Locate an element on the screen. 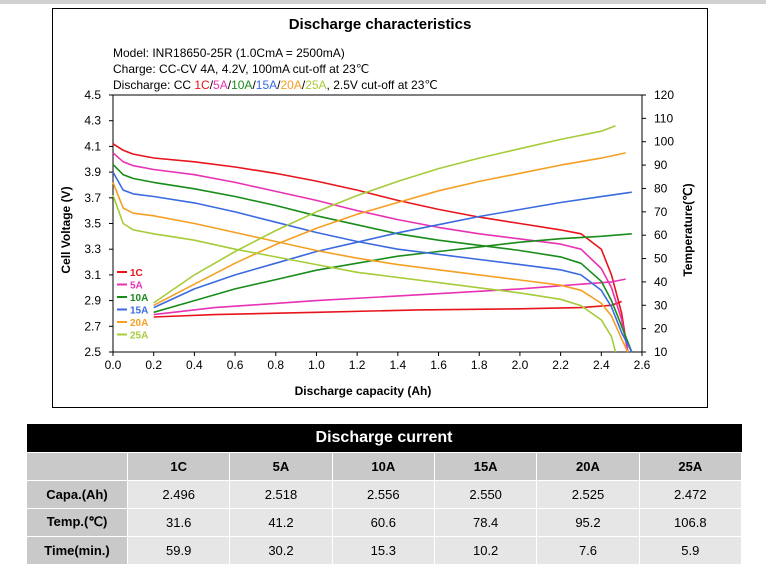 This screenshot has width=766, height=580. note-model: Model: INR18650-25R (1.0CmA = 2500mA) is located at coordinates (229, 53).